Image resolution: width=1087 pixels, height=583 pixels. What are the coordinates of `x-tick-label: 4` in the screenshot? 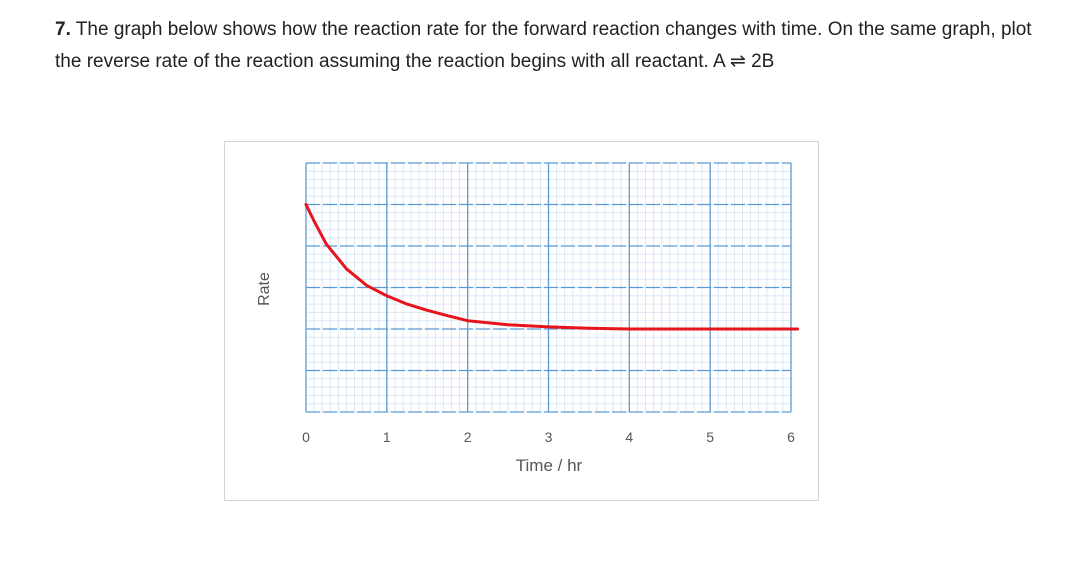 It's located at (629, 437).